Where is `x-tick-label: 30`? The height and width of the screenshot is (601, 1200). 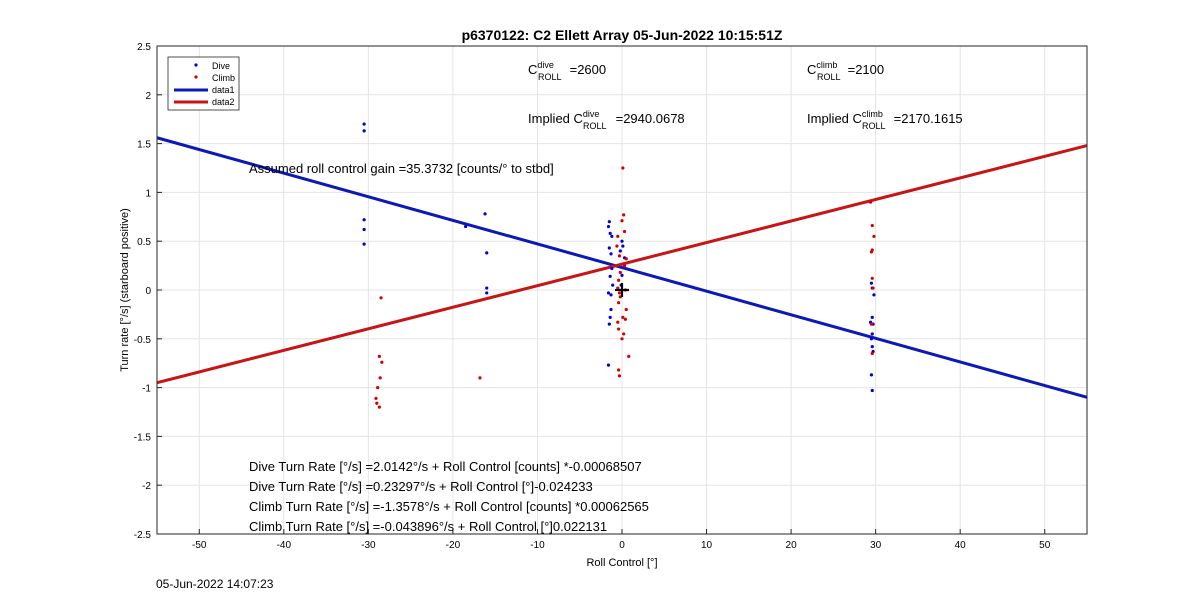 x-tick-label: 30 is located at coordinates (876, 545).